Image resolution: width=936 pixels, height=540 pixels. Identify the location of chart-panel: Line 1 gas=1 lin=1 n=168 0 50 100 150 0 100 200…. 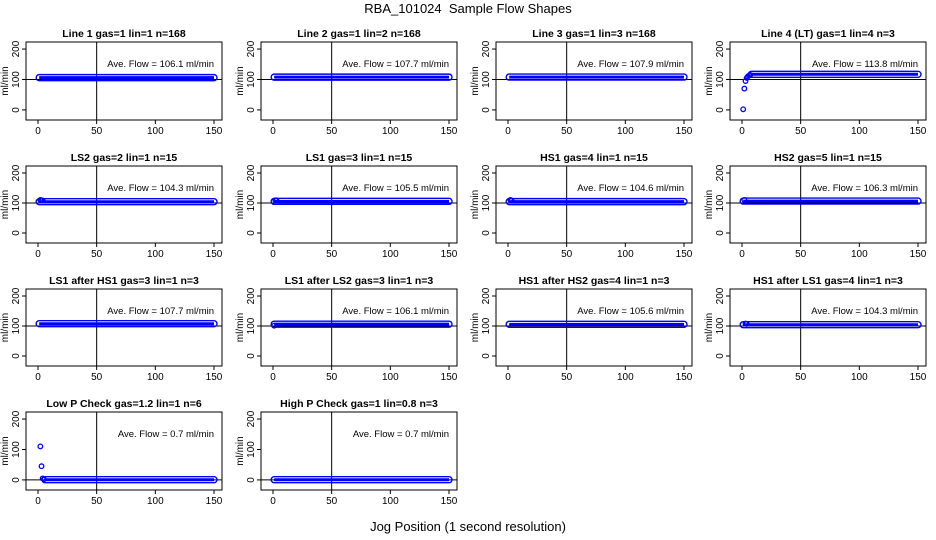
(111, 82).